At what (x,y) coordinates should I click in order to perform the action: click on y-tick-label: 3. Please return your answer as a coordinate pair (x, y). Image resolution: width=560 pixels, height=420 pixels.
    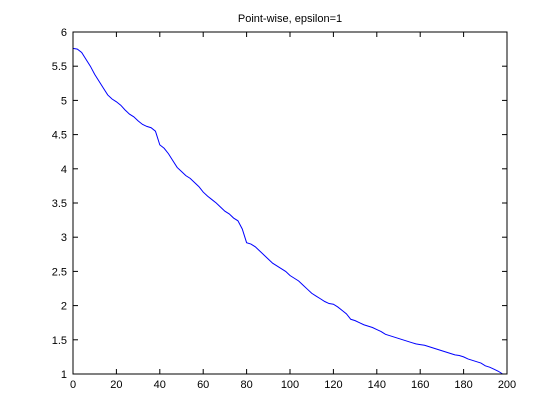
    Looking at the image, I should click on (64, 238).